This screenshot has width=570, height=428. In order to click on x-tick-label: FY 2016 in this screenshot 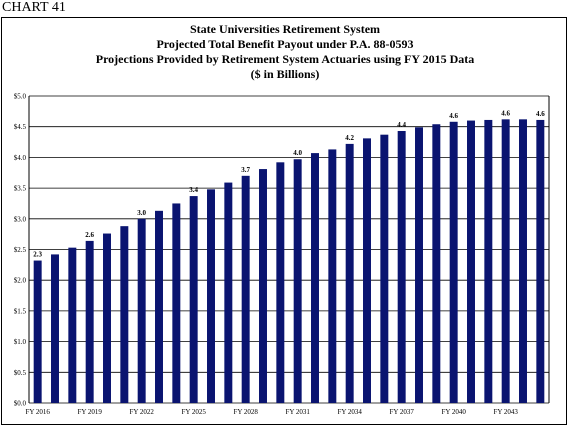, I will do `click(37, 412)`.